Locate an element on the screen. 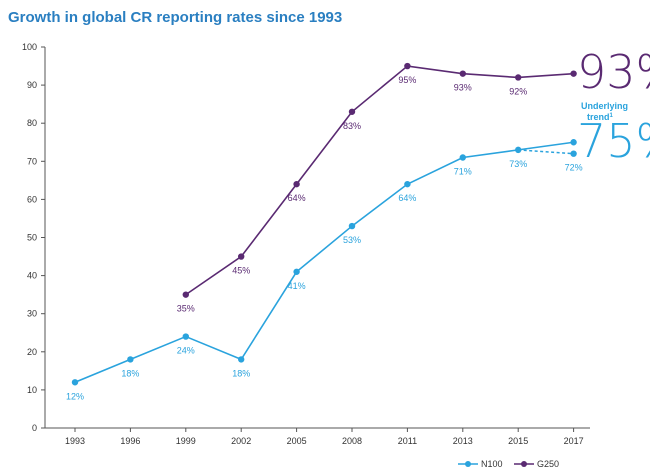 The width and height of the screenshot is (650, 474). x-tick-label: 1999 is located at coordinates (186, 441).